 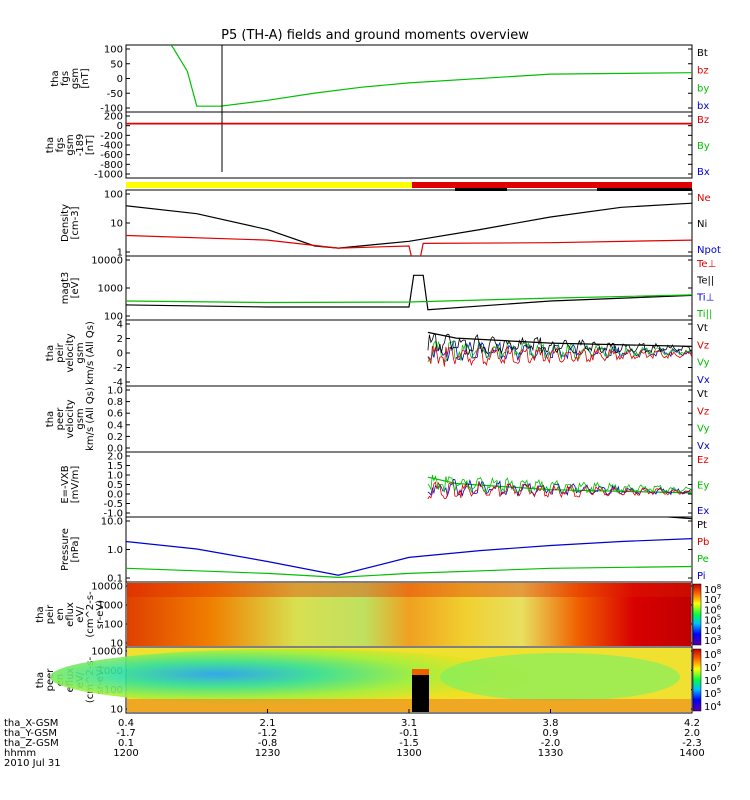 What do you see at coordinates (431, 76) in the screenshot?
I see `series-line-by` at bounding box center [431, 76].